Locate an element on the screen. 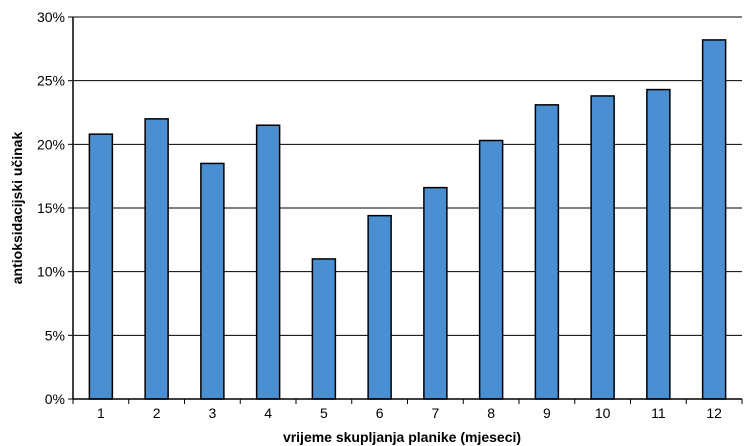 The image size is (750, 446). x-tick-labels: 1 2 3 4 5 6 7 8 9 10 11 12 is located at coordinates (407, 410).